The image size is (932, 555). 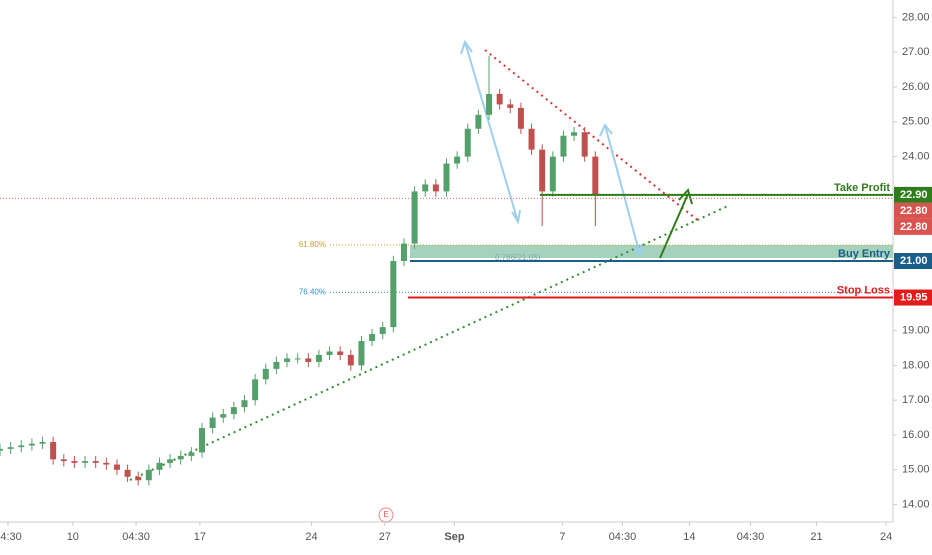 What do you see at coordinates (312, 291) in the screenshot?
I see `fib-label: 76.40%` at bounding box center [312, 291].